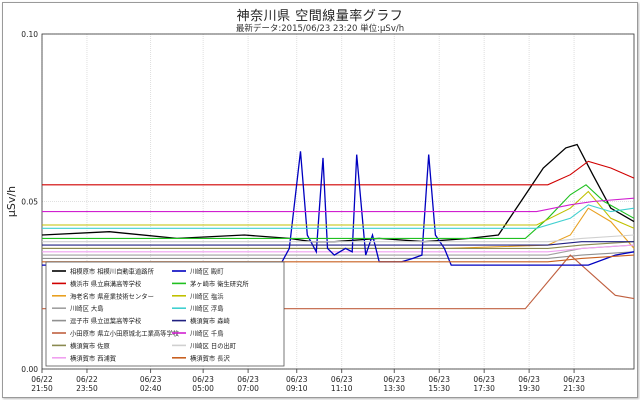  Describe the element at coordinates (106, 283) in the screenshot. I see `legend-label: 横浜市 県立麻溝高等学校` at that location.